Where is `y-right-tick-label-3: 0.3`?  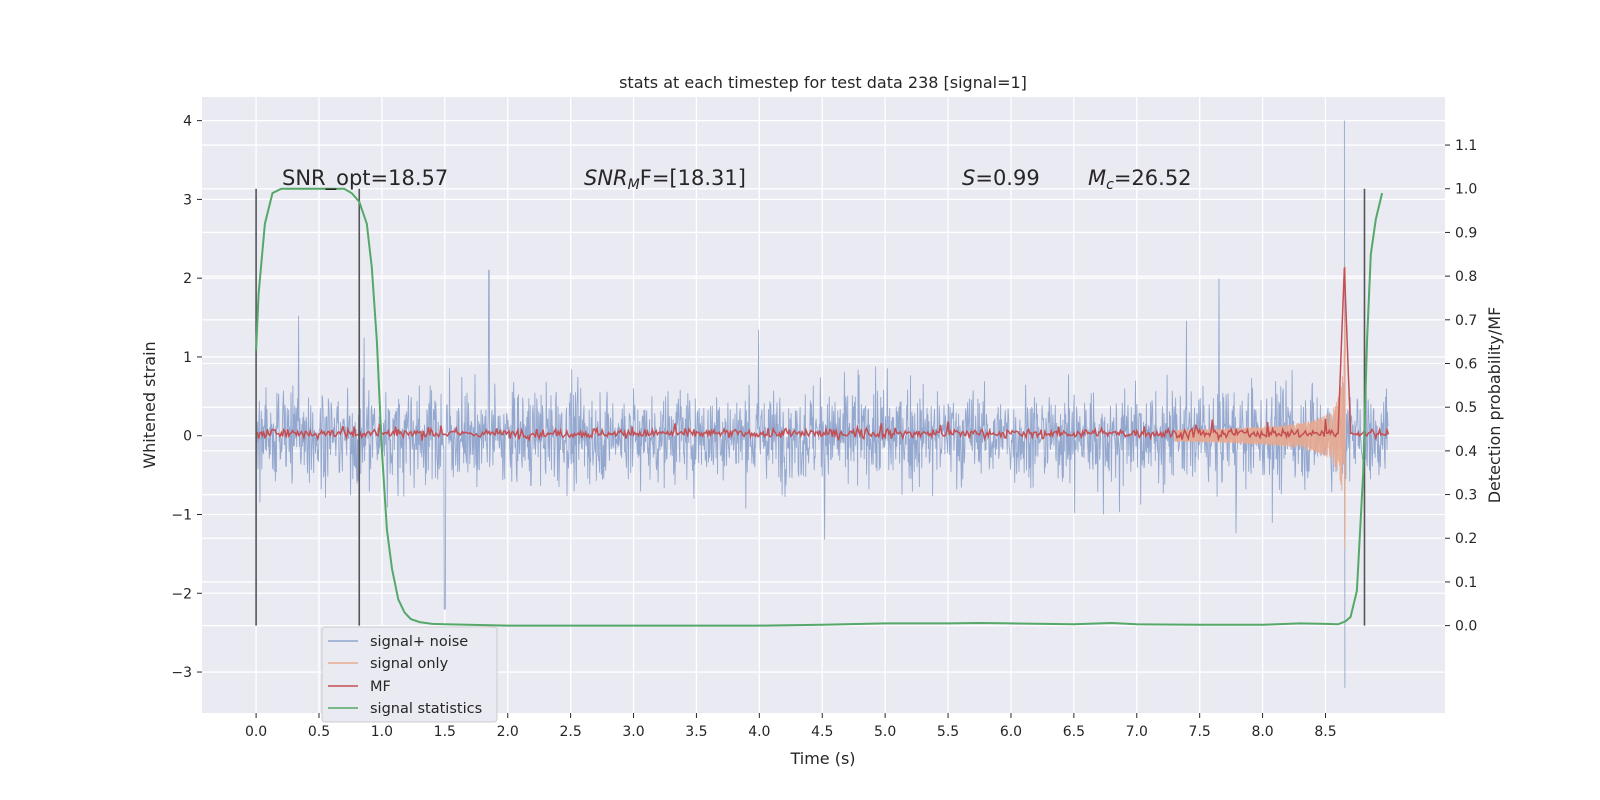
y-right-tick-label-3: 0.3 is located at coordinates (1466, 496).